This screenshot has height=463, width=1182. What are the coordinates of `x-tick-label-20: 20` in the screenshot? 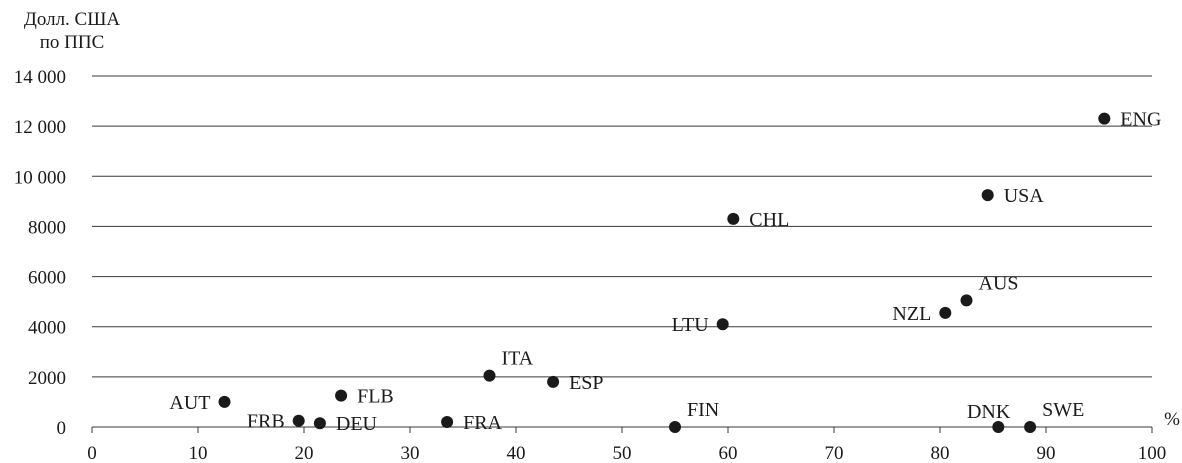 It's located at (304, 453).